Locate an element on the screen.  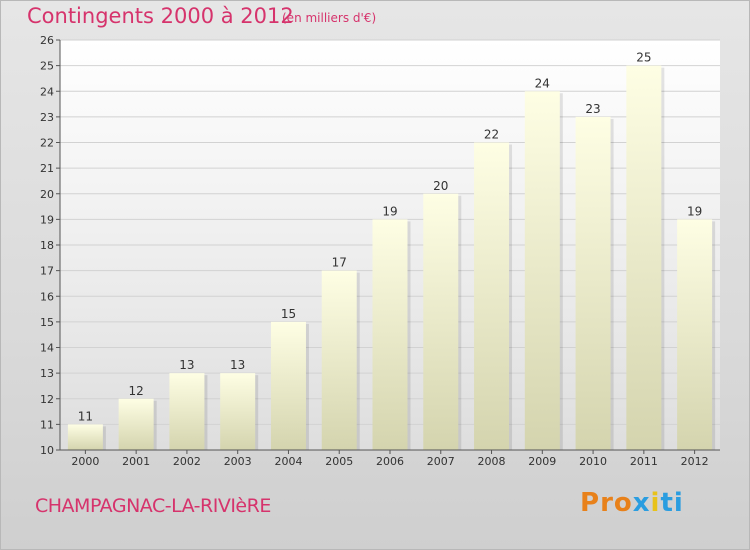
y-tick-label: 23 is located at coordinates (47, 117).